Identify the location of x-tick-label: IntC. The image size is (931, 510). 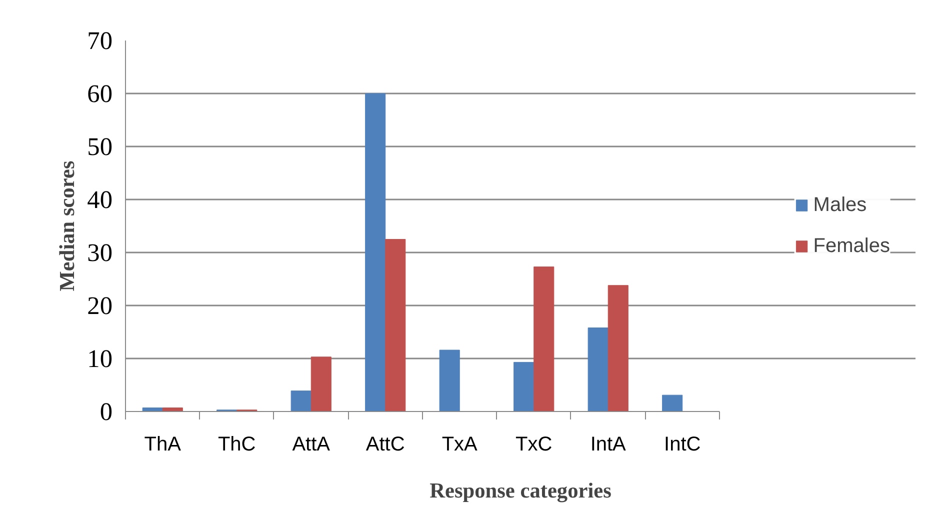
(682, 445).